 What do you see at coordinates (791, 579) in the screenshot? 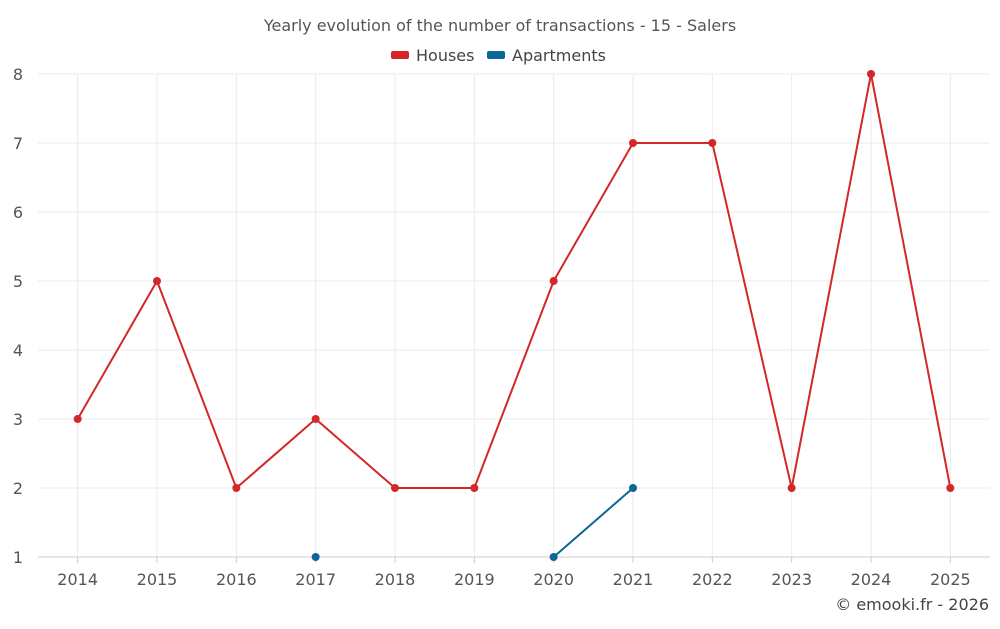
I see `x-tick-label: 2023` at bounding box center [791, 579].